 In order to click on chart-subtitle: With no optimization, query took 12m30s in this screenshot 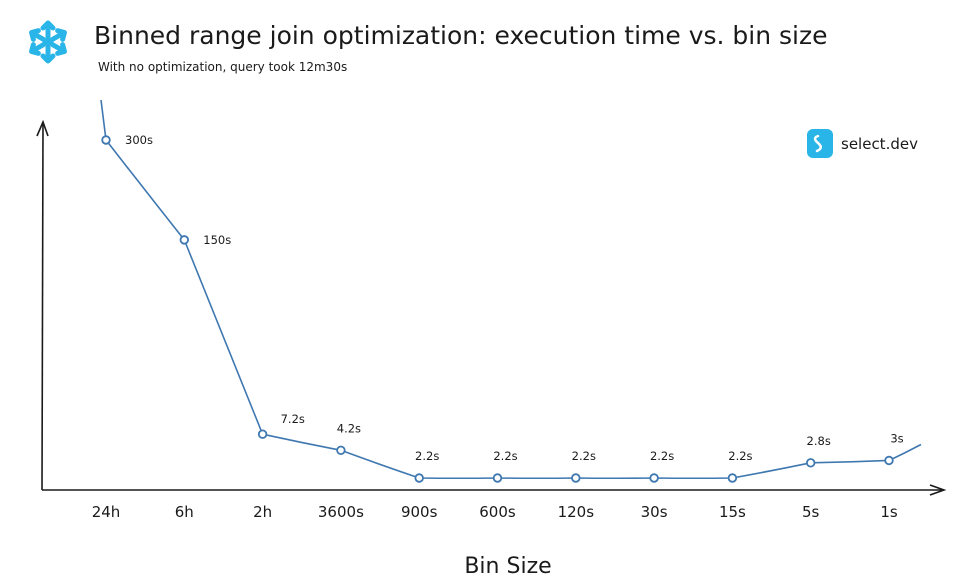, I will do `click(222, 67)`.